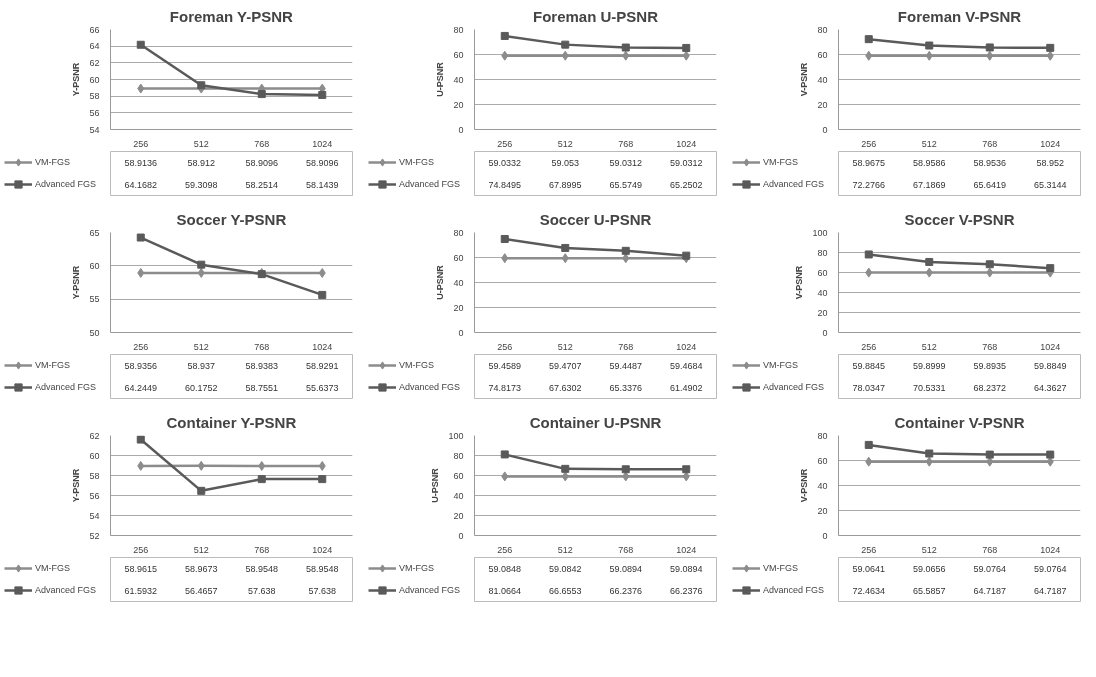 The height and width of the screenshot is (677, 1096). Describe the element at coordinates (686, 365) in the screenshot. I see `data-label: 59.4684` at that location.